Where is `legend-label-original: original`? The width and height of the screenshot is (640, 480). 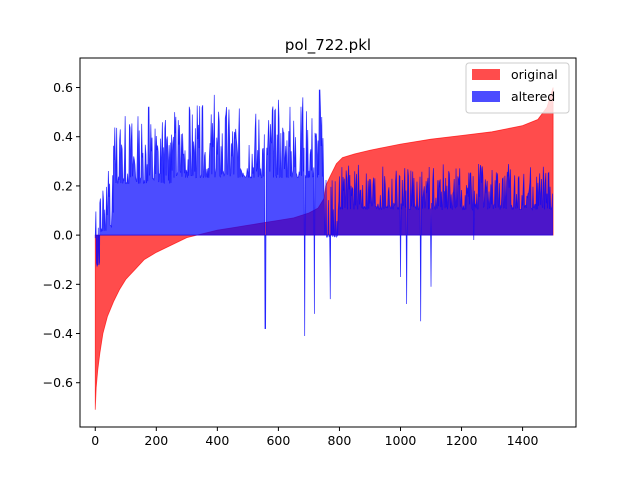 legend-label-original: original is located at coordinates (534, 74).